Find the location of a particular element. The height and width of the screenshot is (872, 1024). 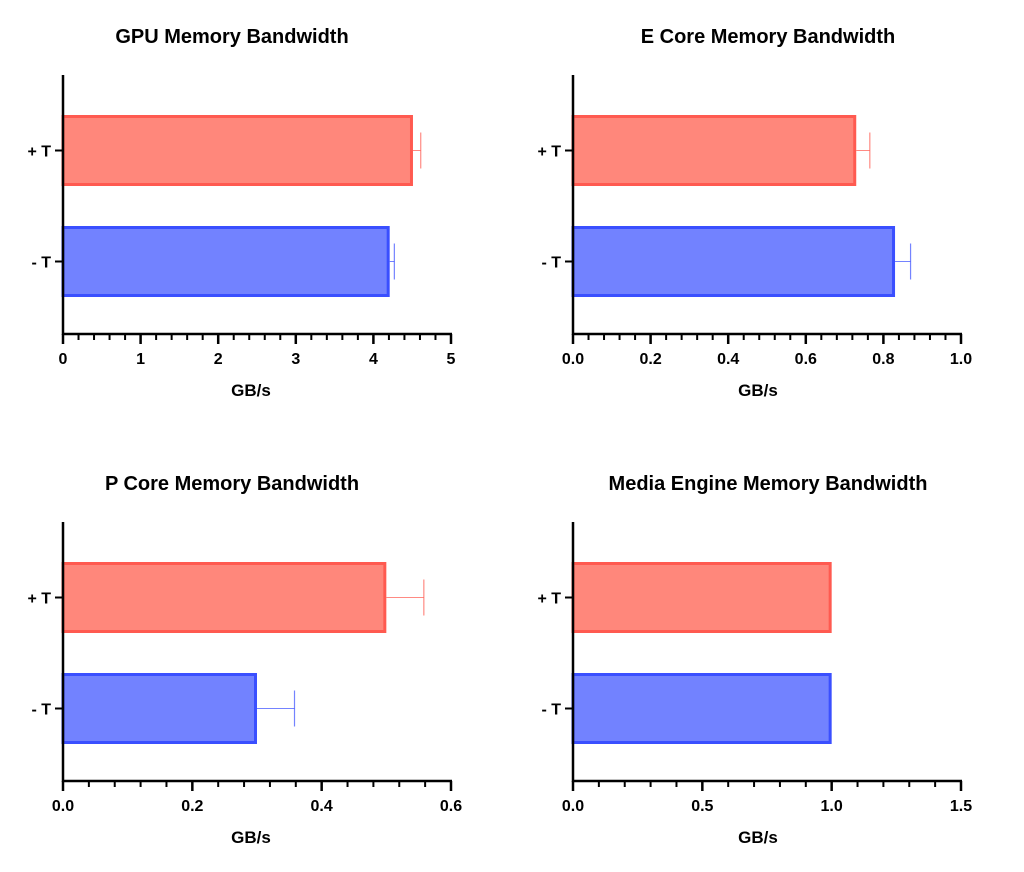

x-tick-label: 2 is located at coordinates (218, 359).